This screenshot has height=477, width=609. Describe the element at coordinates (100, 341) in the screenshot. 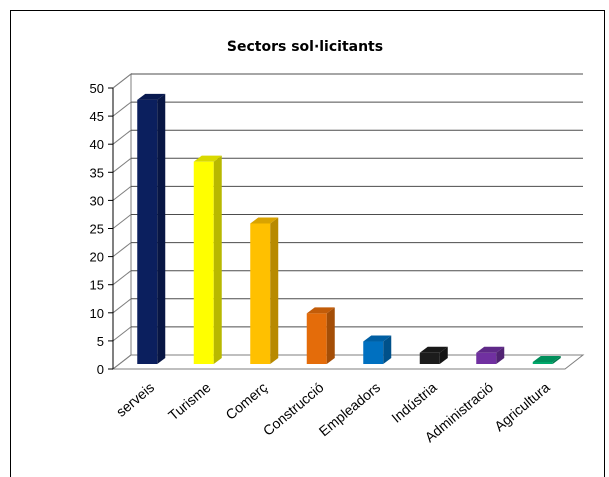

I see `y-tick-label: 5` at that location.